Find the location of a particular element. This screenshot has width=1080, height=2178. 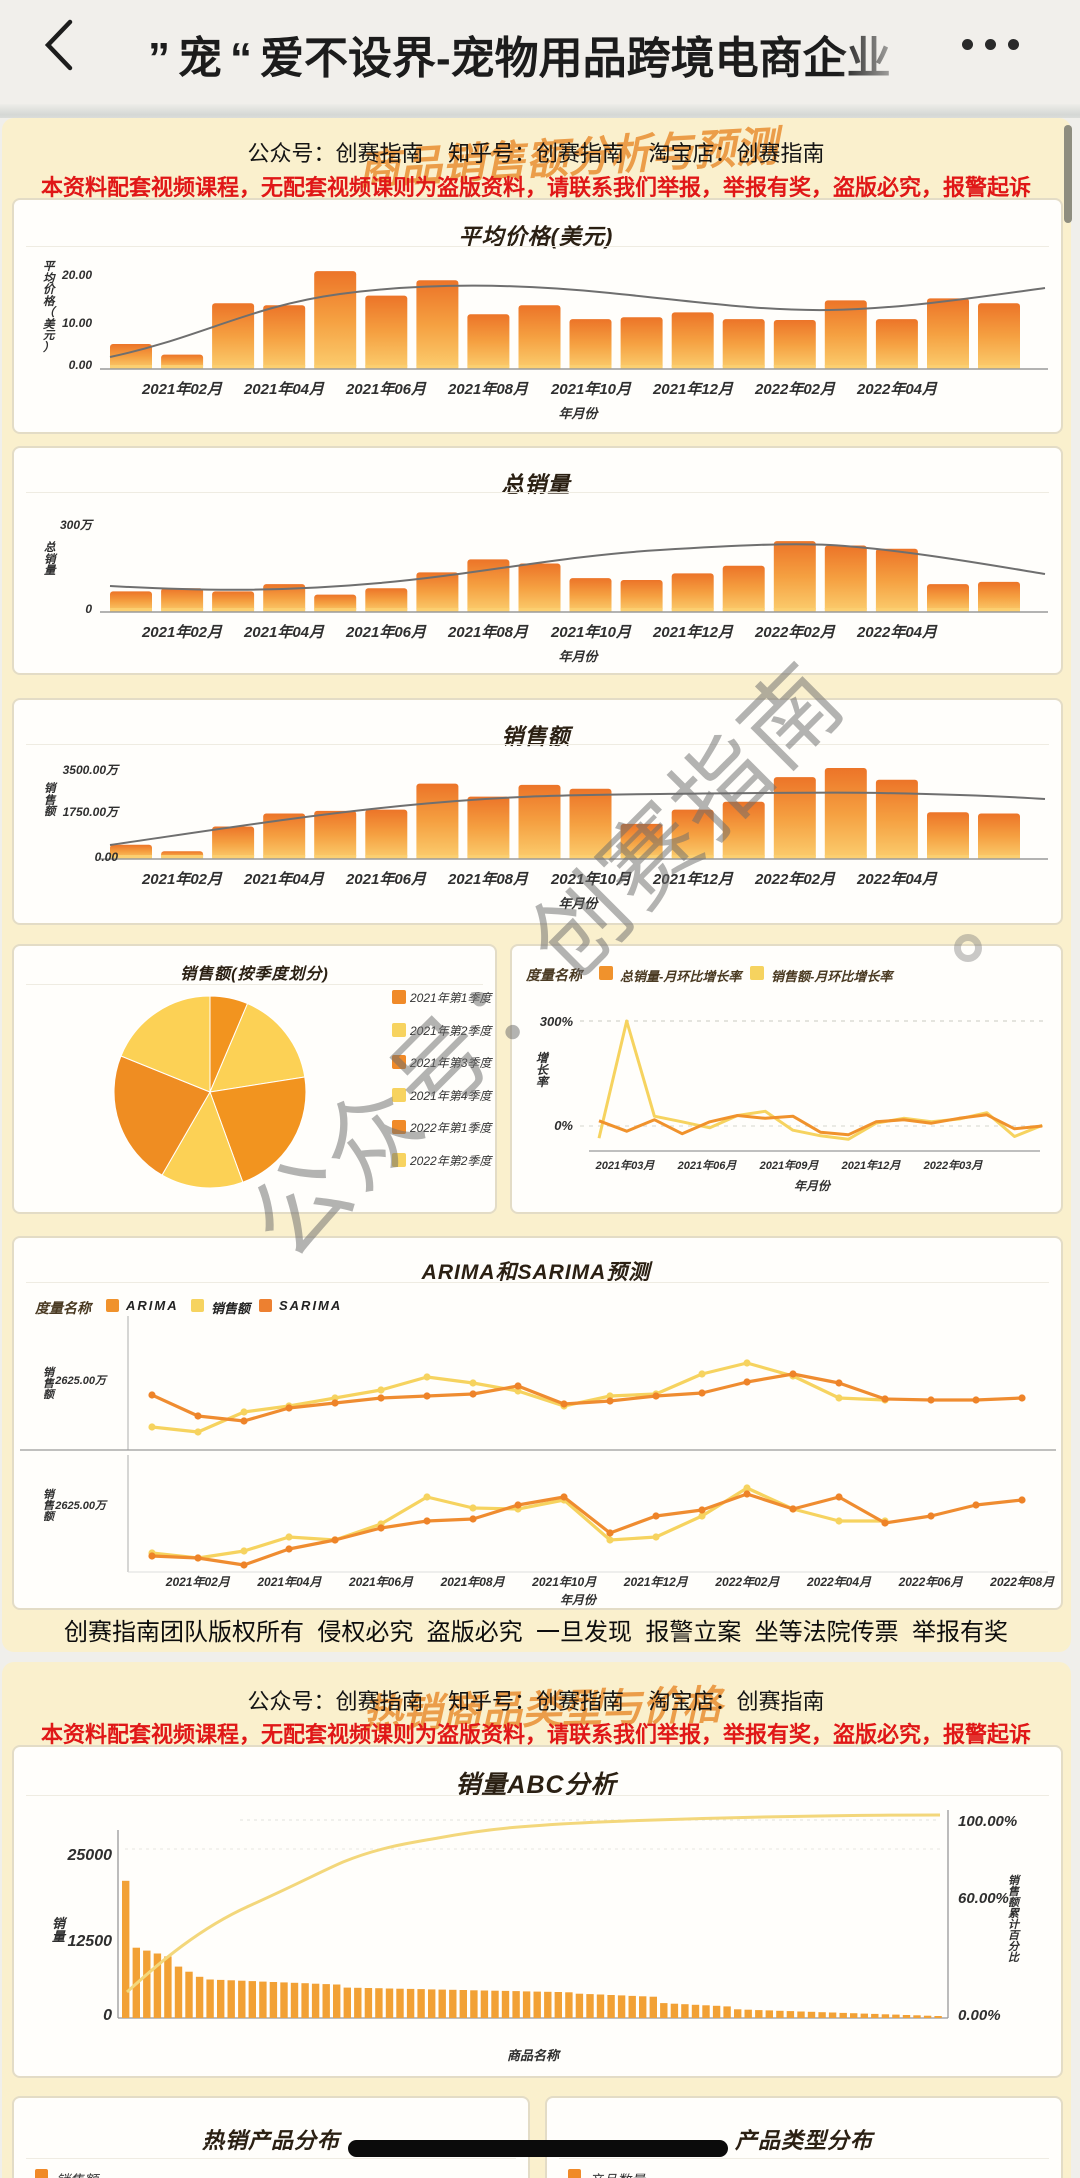

svg-text: 2021年第4季度 is located at coordinates (451, 1096).